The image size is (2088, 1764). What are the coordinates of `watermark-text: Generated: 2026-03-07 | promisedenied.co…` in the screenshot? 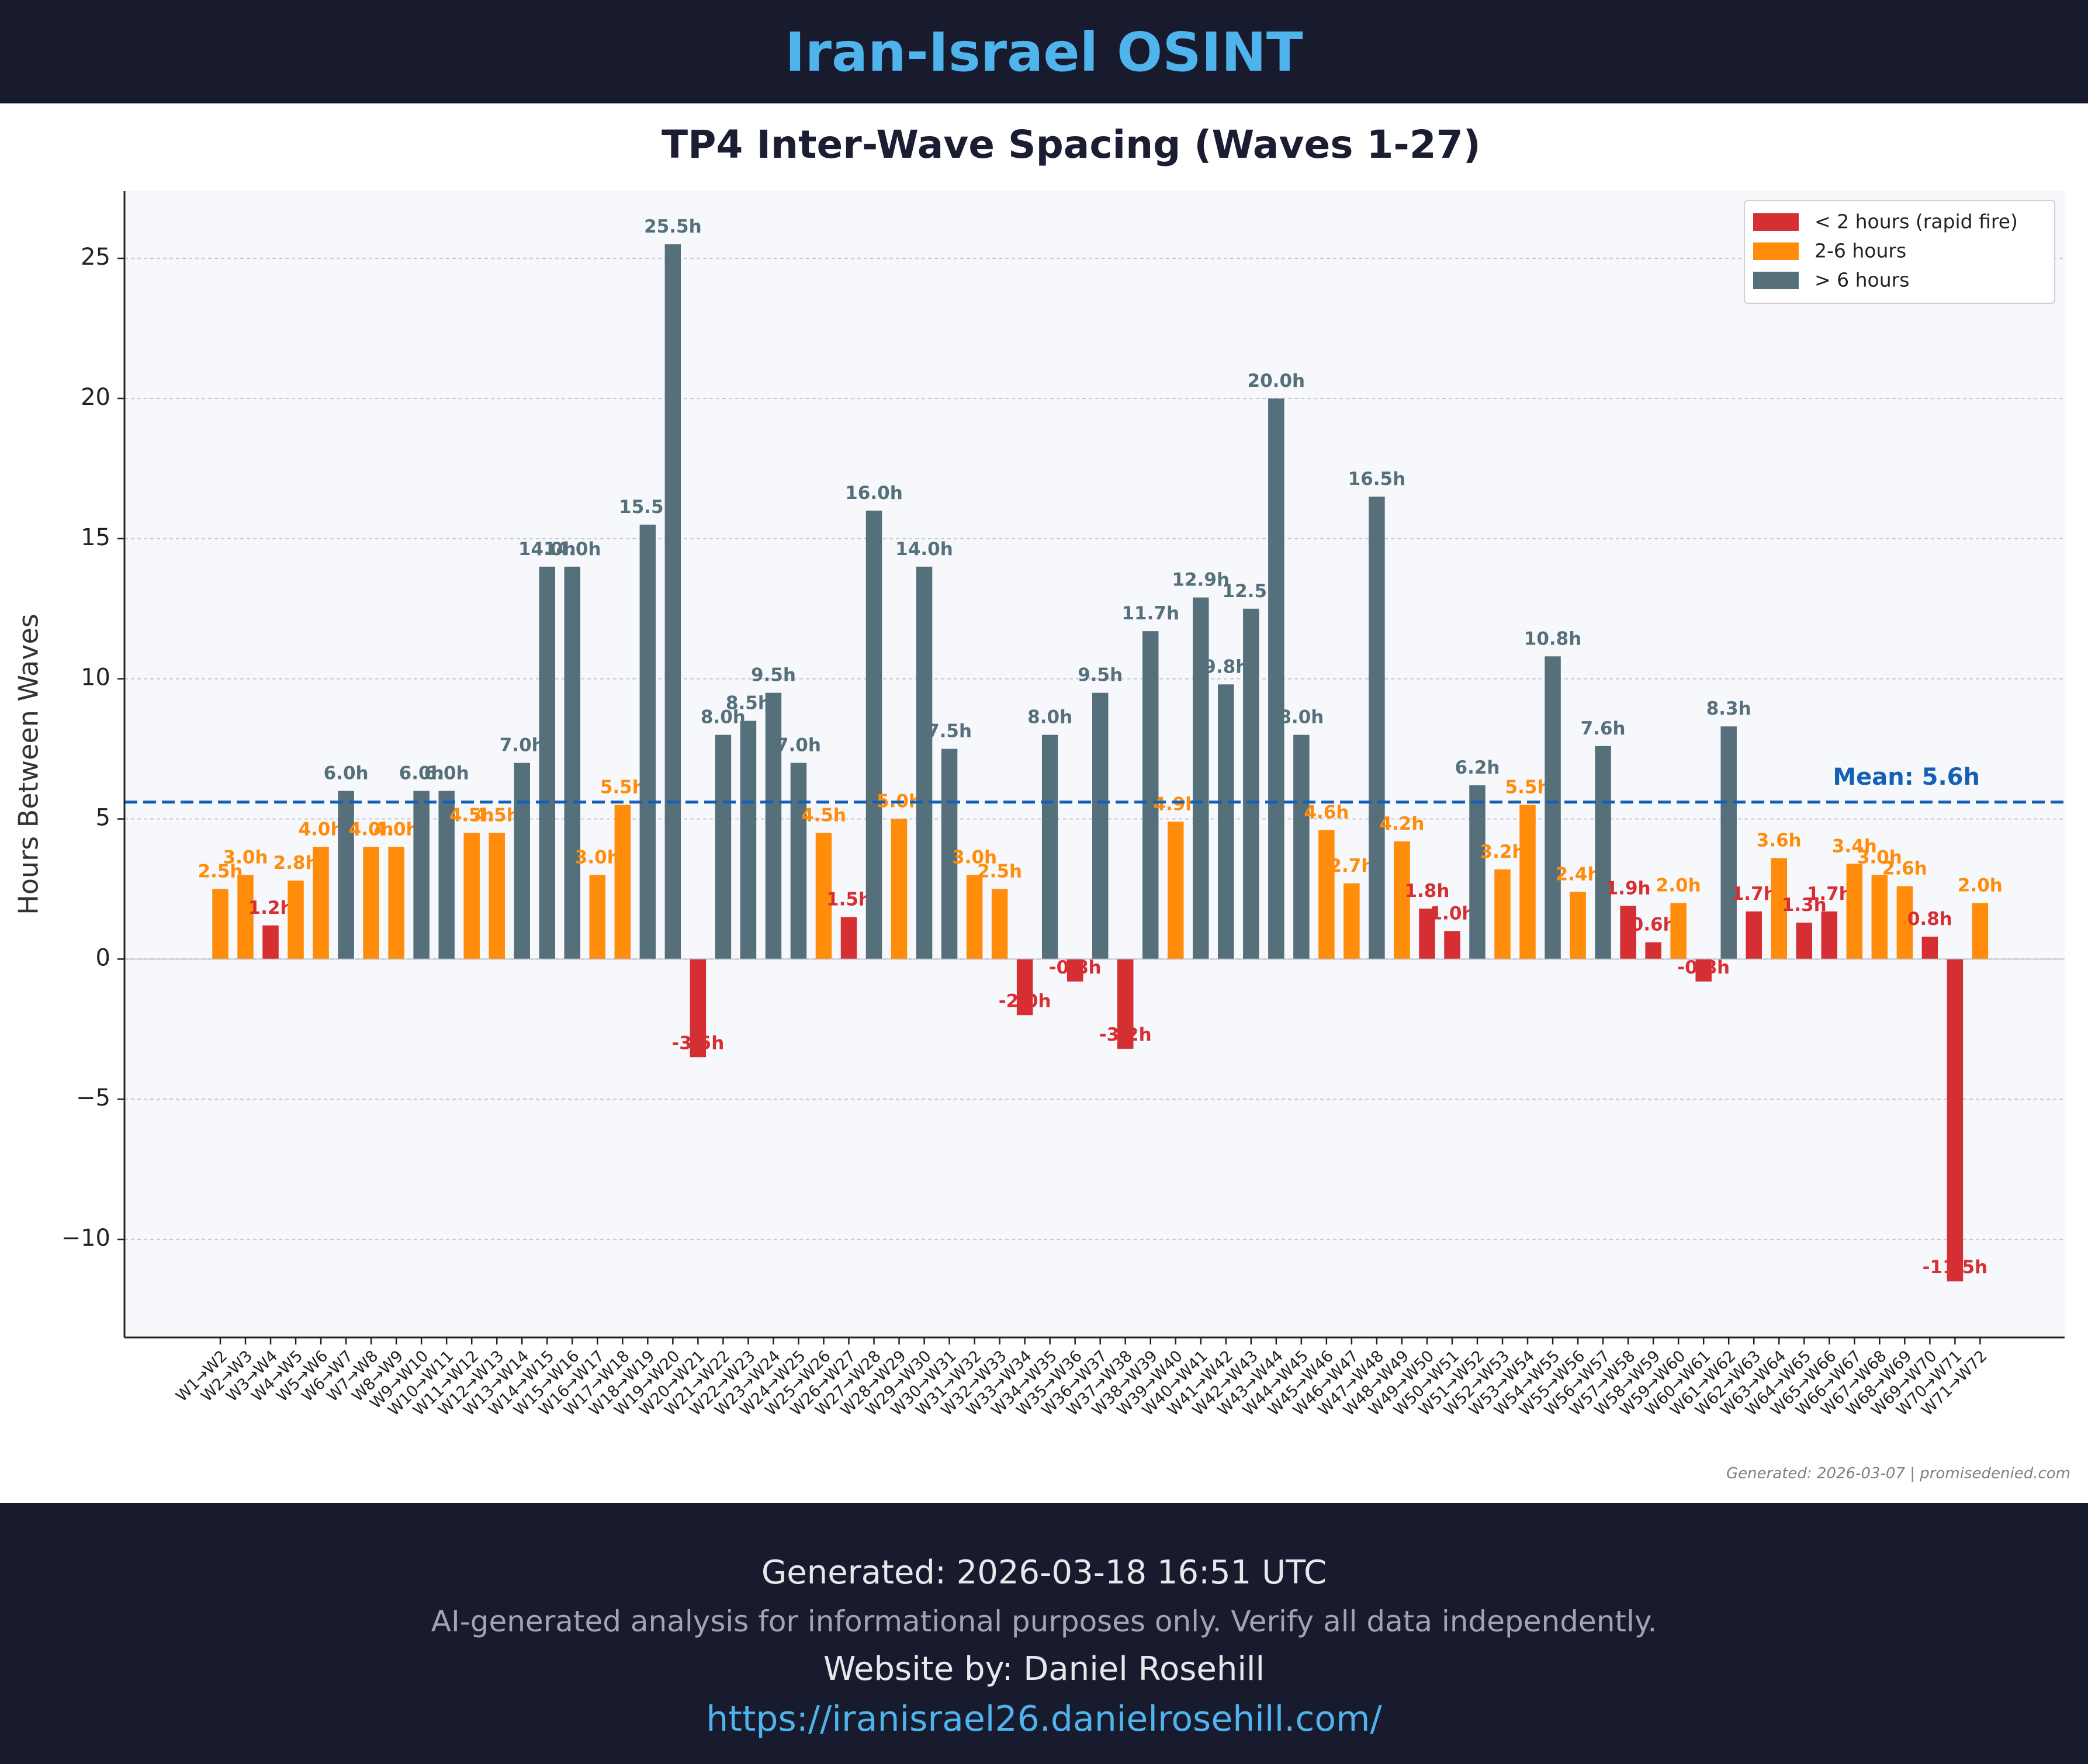 It's located at (1898, 1473).